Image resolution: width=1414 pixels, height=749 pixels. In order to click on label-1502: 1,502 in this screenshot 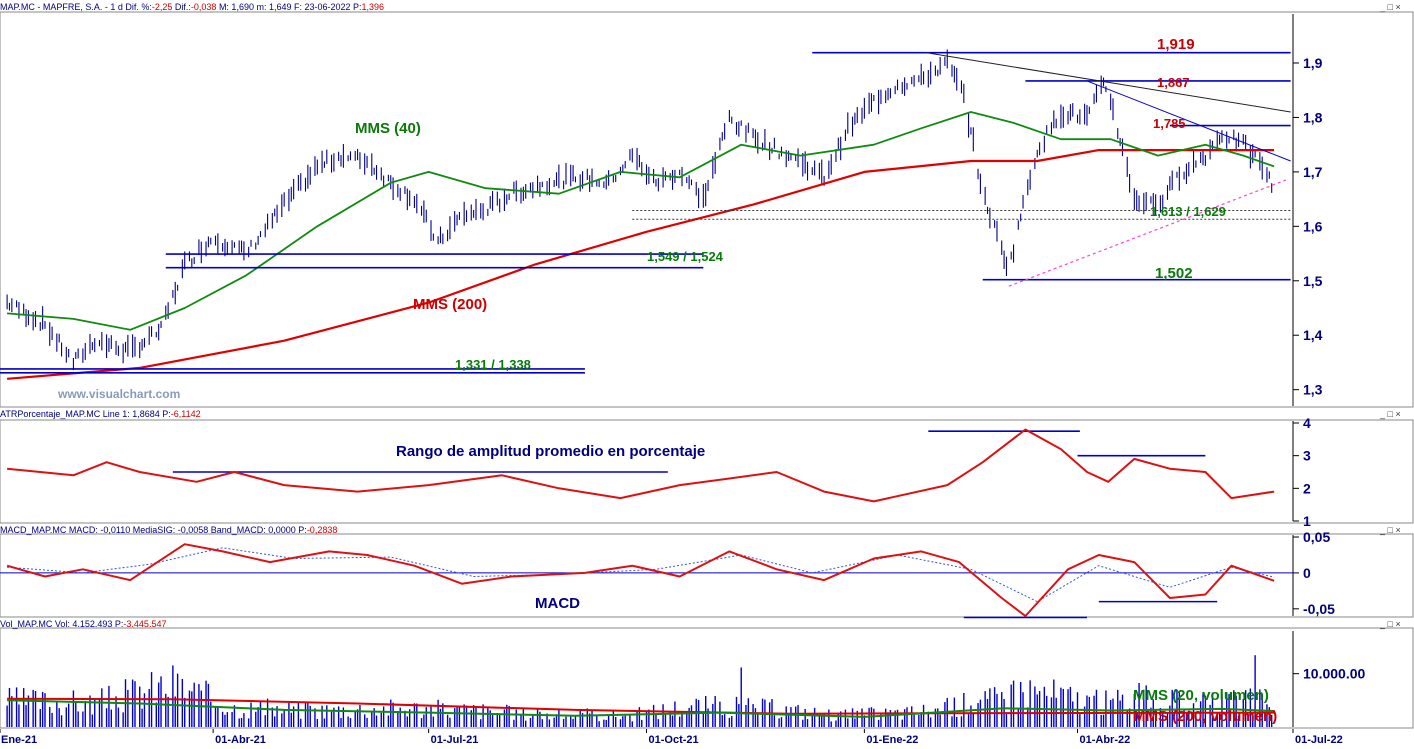, I will do `click(1174, 273)`.